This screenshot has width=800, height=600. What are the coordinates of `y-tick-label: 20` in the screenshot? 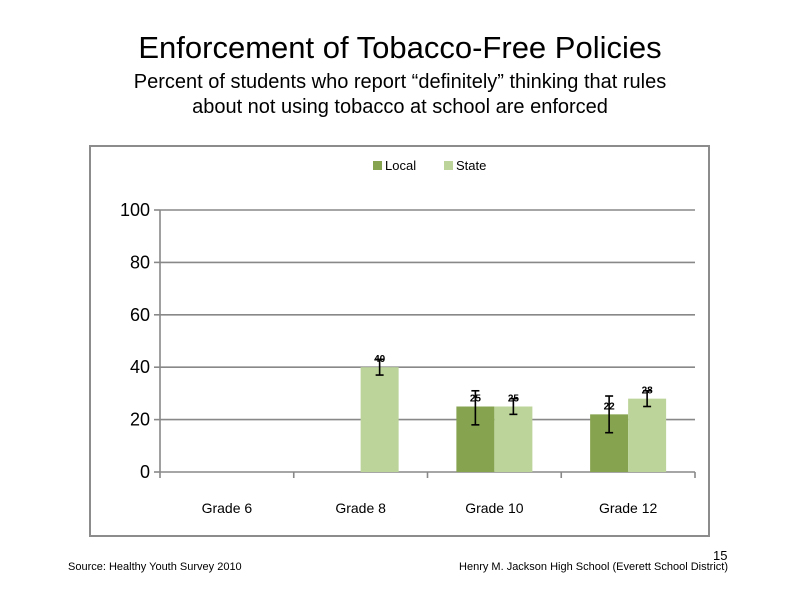 It's located at (140, 420).